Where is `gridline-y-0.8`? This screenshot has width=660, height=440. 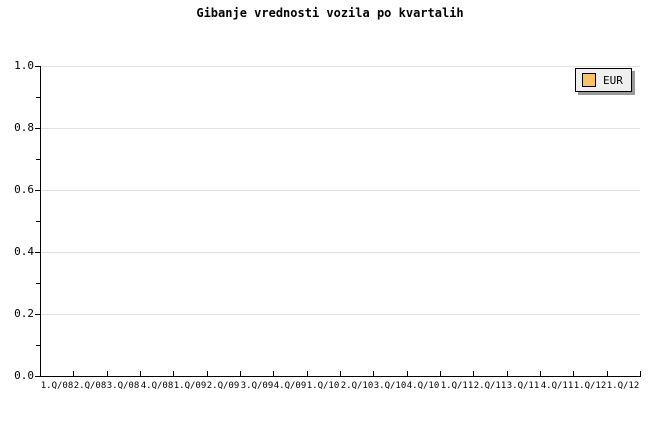 gridline-y-0.8 is located at coordinates (340, 128).